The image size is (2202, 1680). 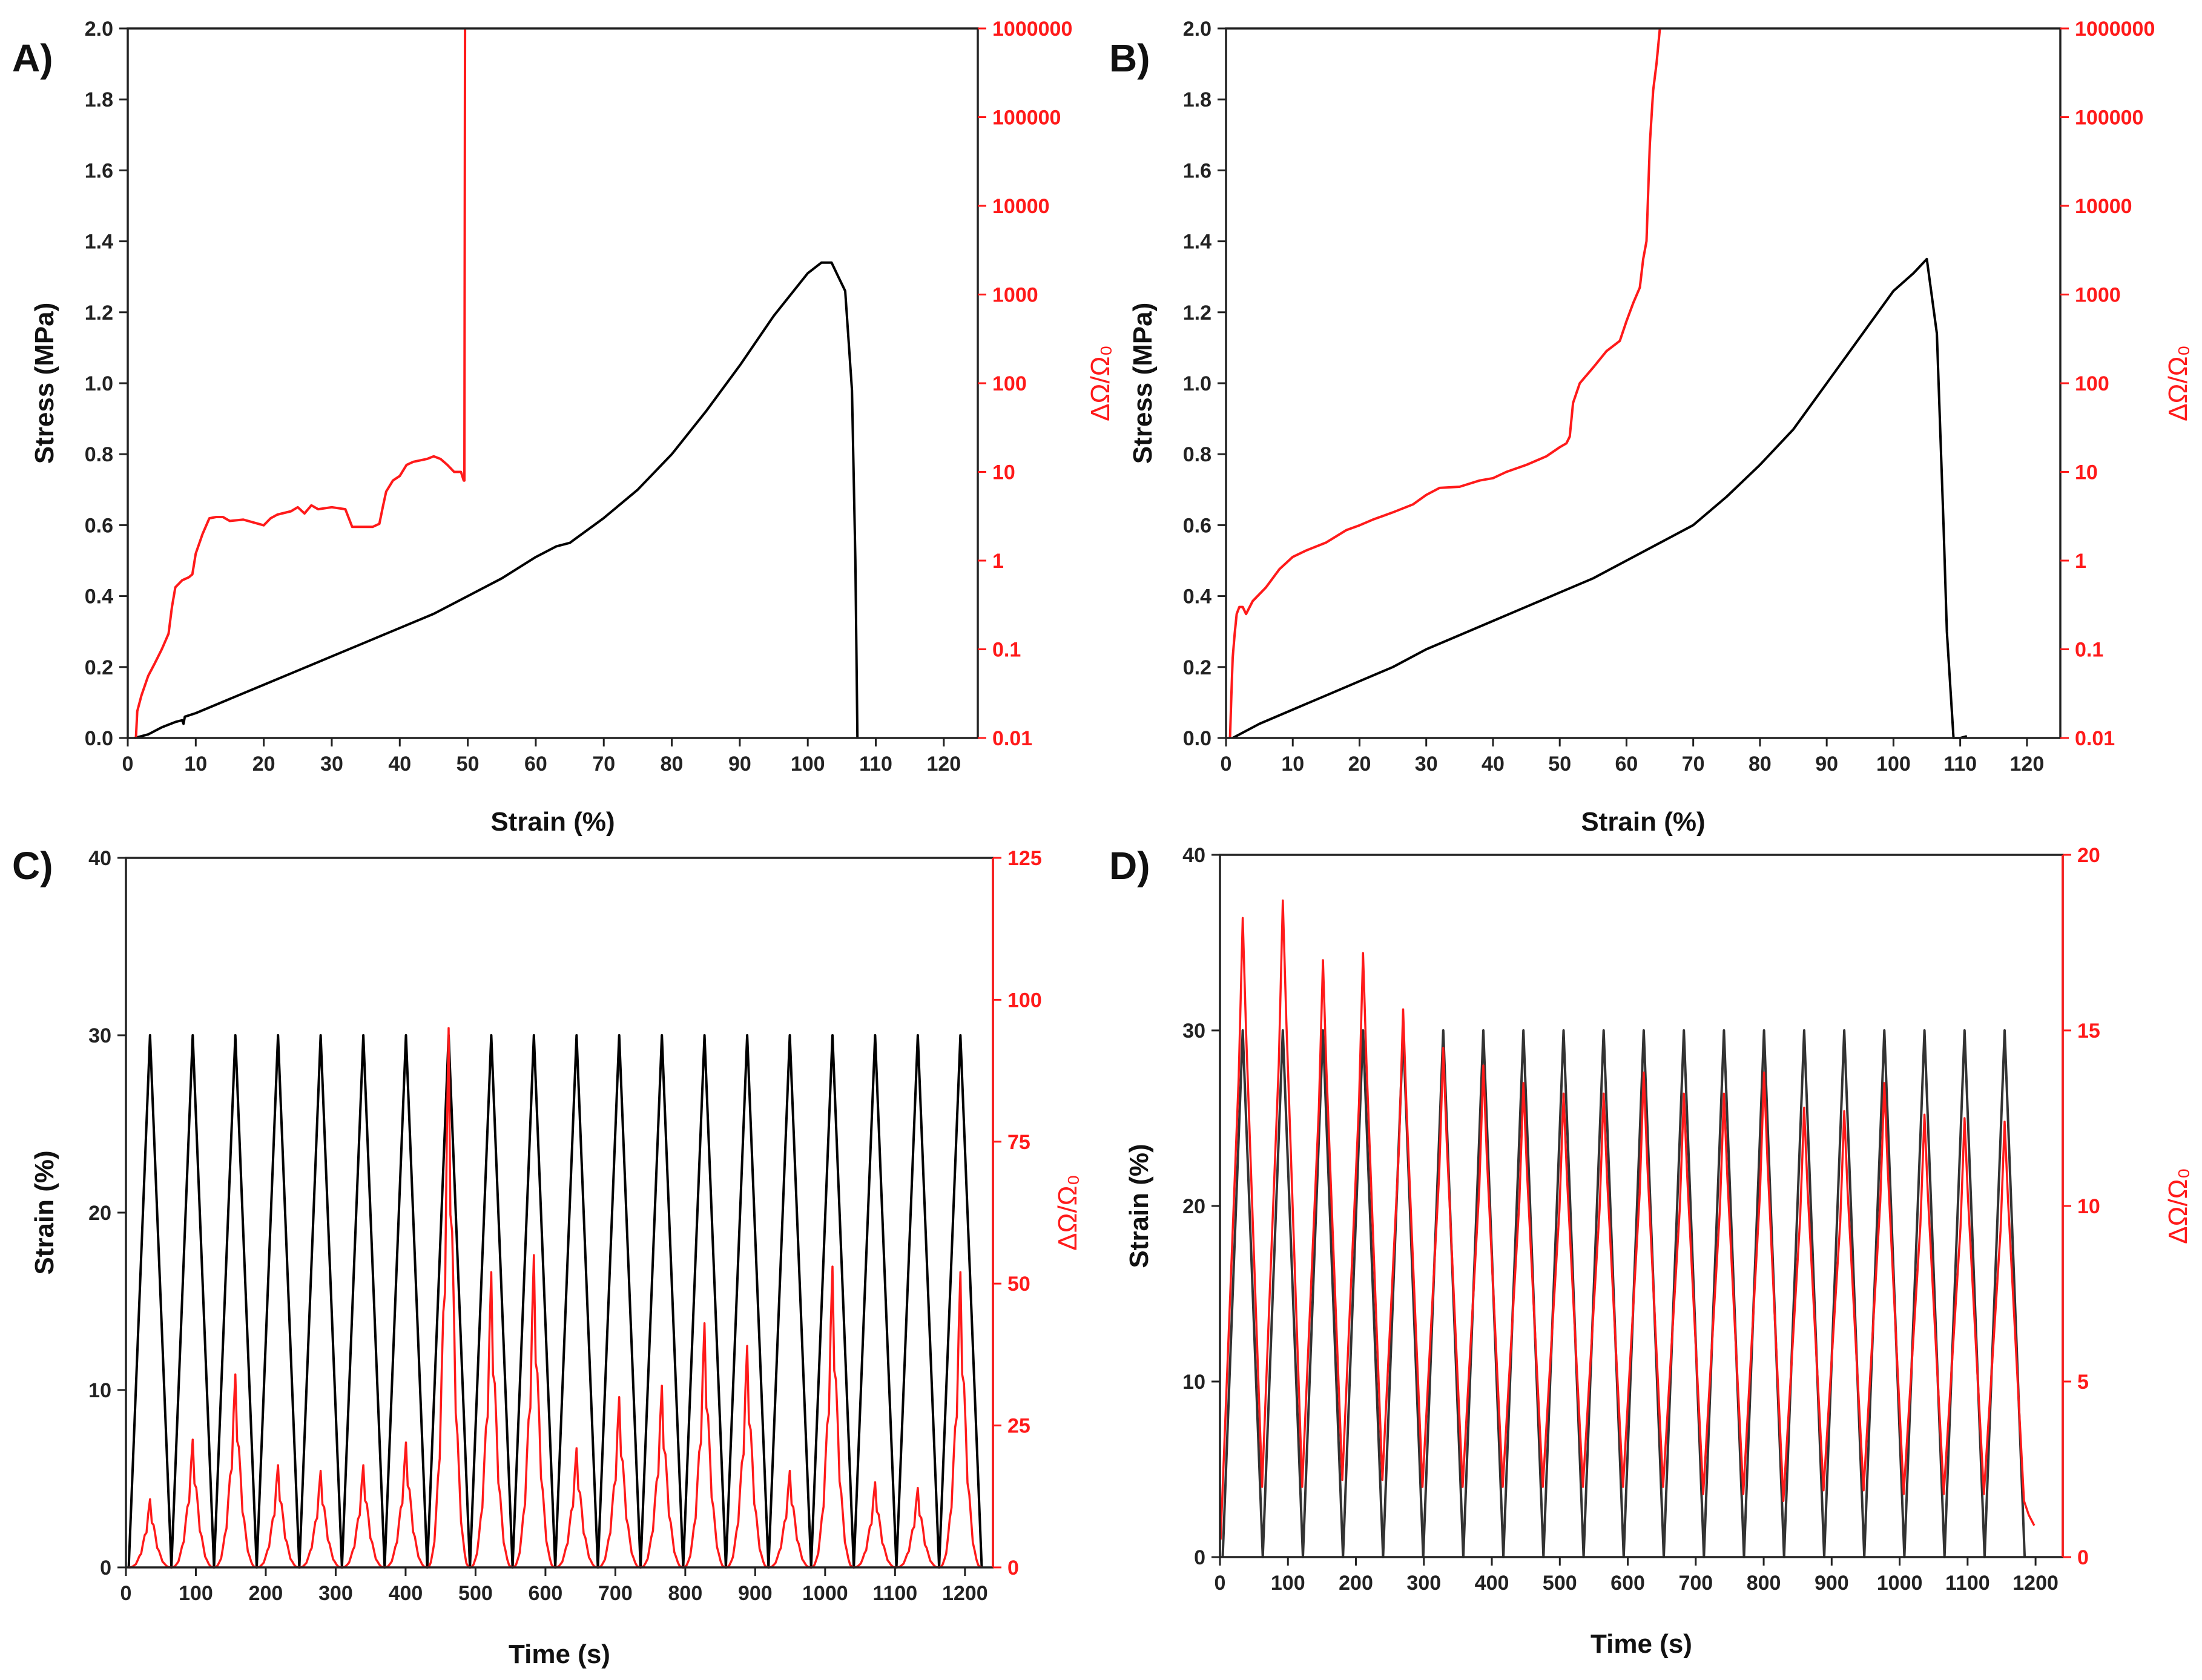 I want to click on y-tick-label: 0.2, so click(x=99, y=667).